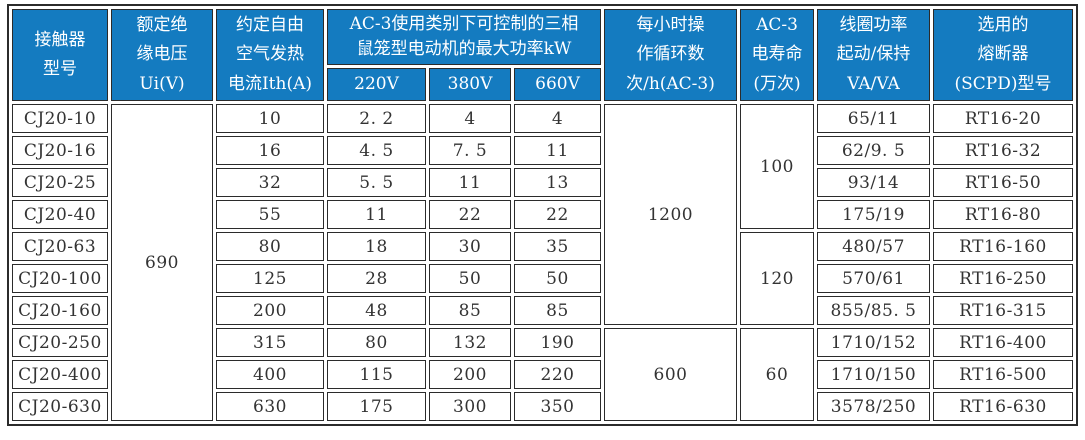 The height and width of the screenshot is (440, 1085). Describe the element at coordinates (1003, 55) in the screenshot. I see `header-fuse-model: 选用的 熔断器 (SCPD)型号` at that location.